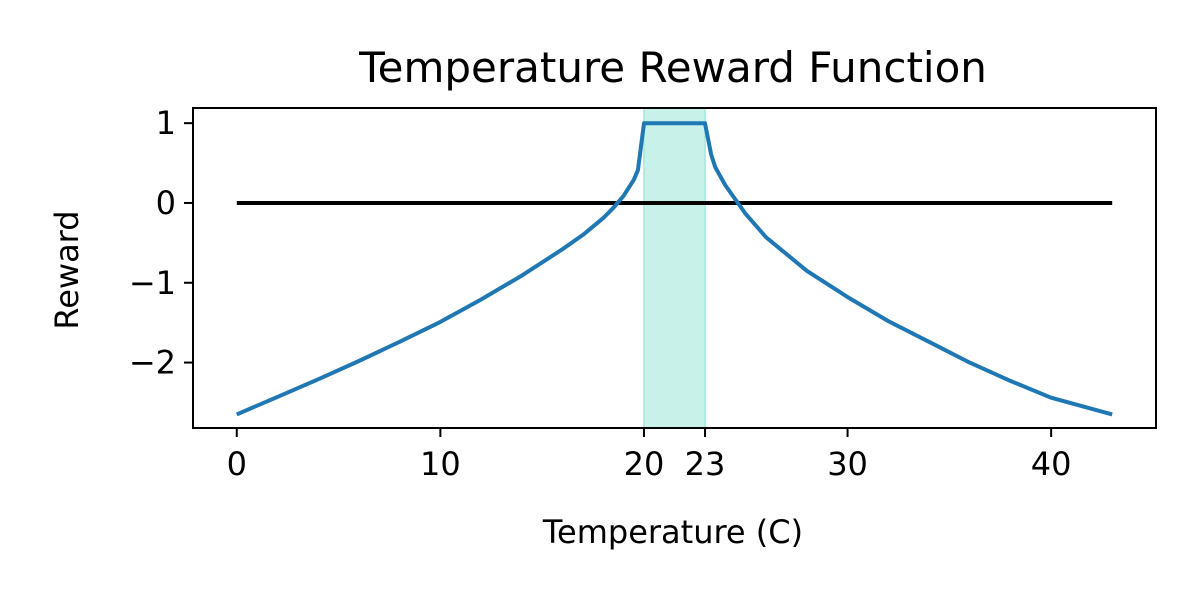 The image size is (1200, 600). Describe the element at coordinates (166, 123) in the screenshot. I see `y-tick-label: 1` at that location.